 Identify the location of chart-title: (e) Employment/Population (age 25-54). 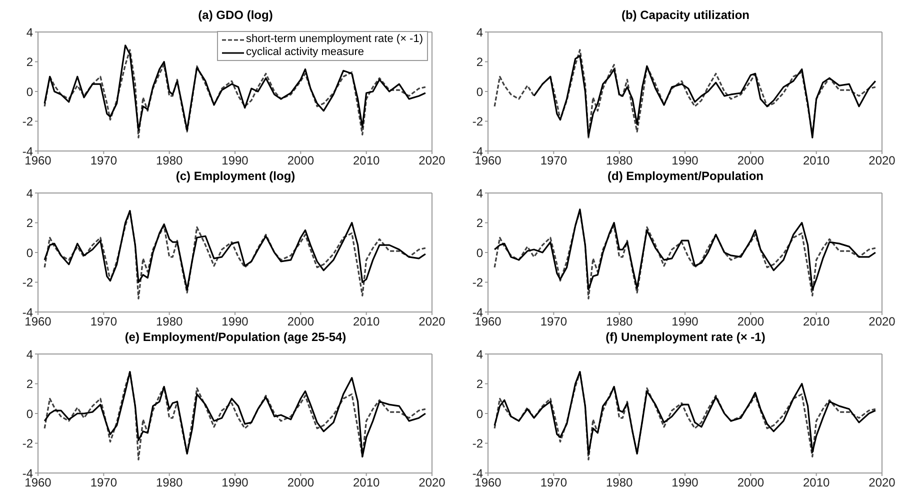
(236, 337).